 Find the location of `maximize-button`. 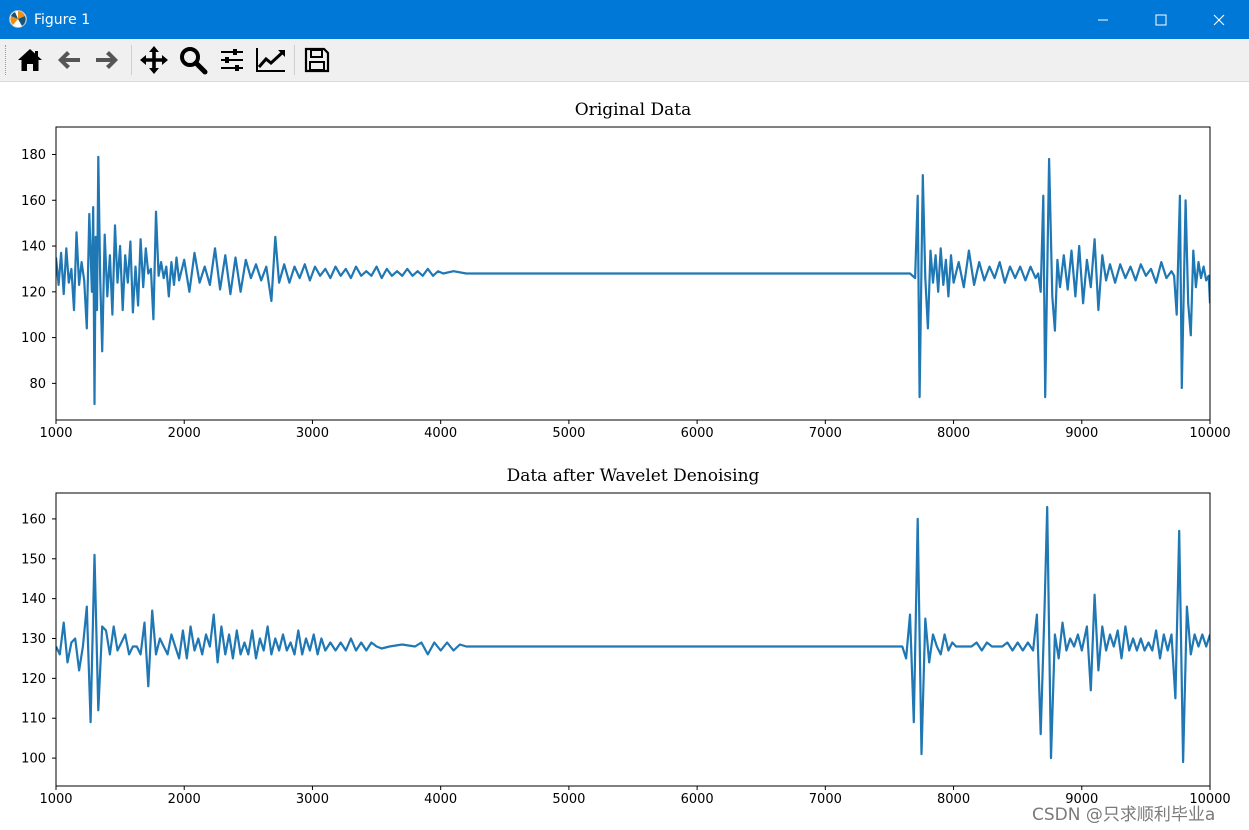

maximize-button is located at coordinates (1161, 19).